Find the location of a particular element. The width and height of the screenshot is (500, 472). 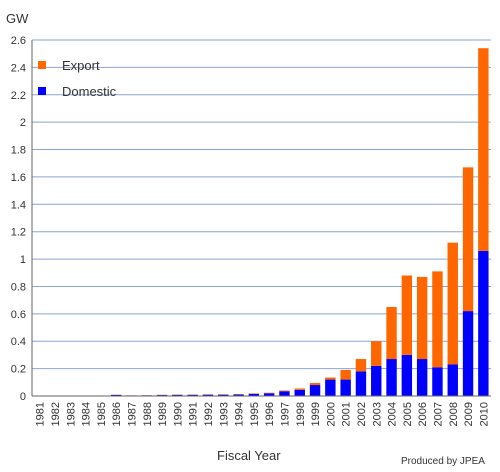

x-tick-label: 1997 is located at coordinates (285, 414).